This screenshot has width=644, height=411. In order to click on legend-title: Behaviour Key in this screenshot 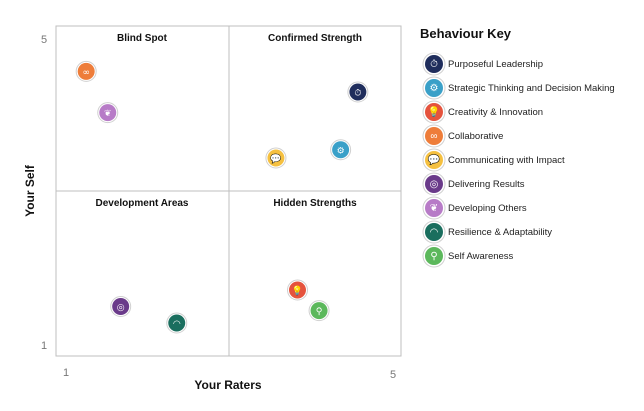, I will do `click(466, 33)`.